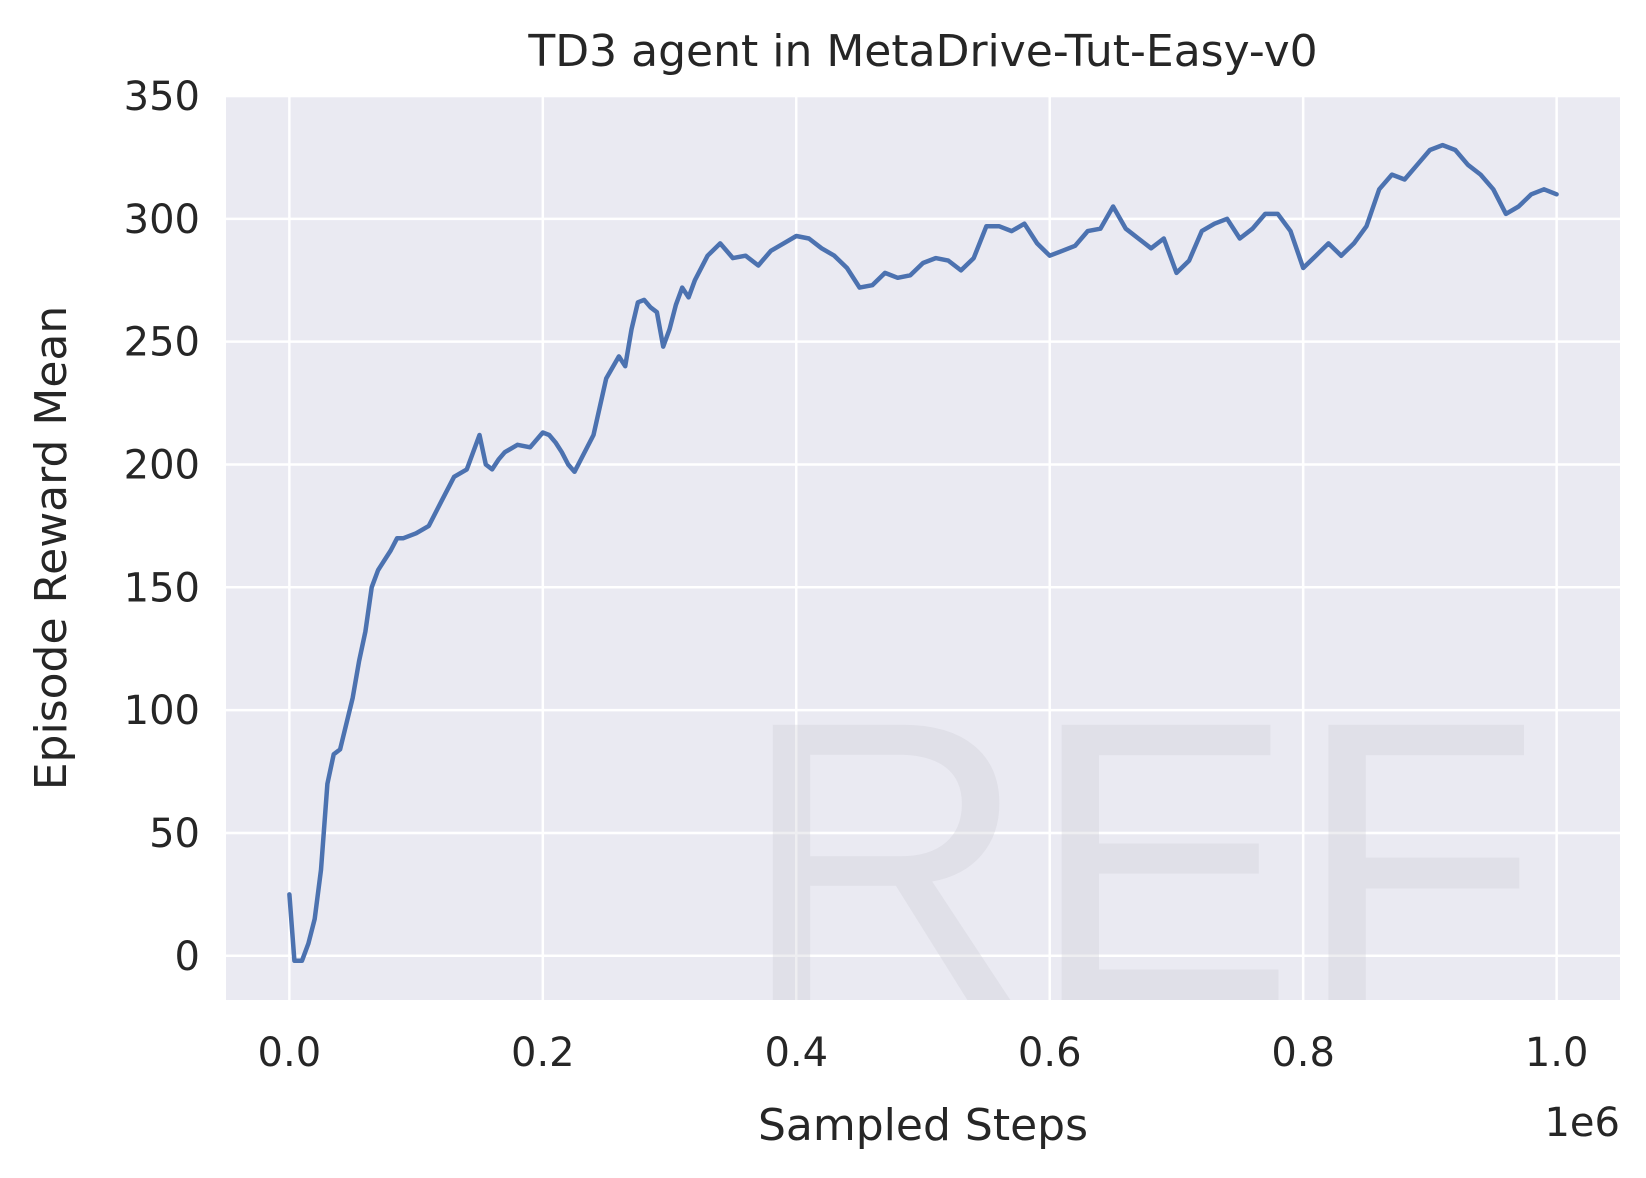 The width and height of the screenshot is (1646, 1178). Describe the element at coordinates (187, 957) in the screenshot. I see `y-tick-label: 0` at that location.